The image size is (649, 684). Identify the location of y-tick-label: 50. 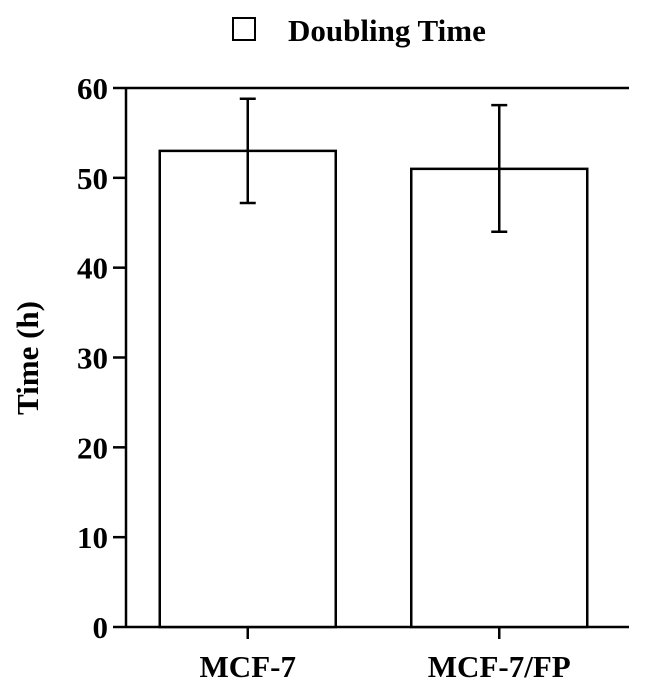
(92, 178).